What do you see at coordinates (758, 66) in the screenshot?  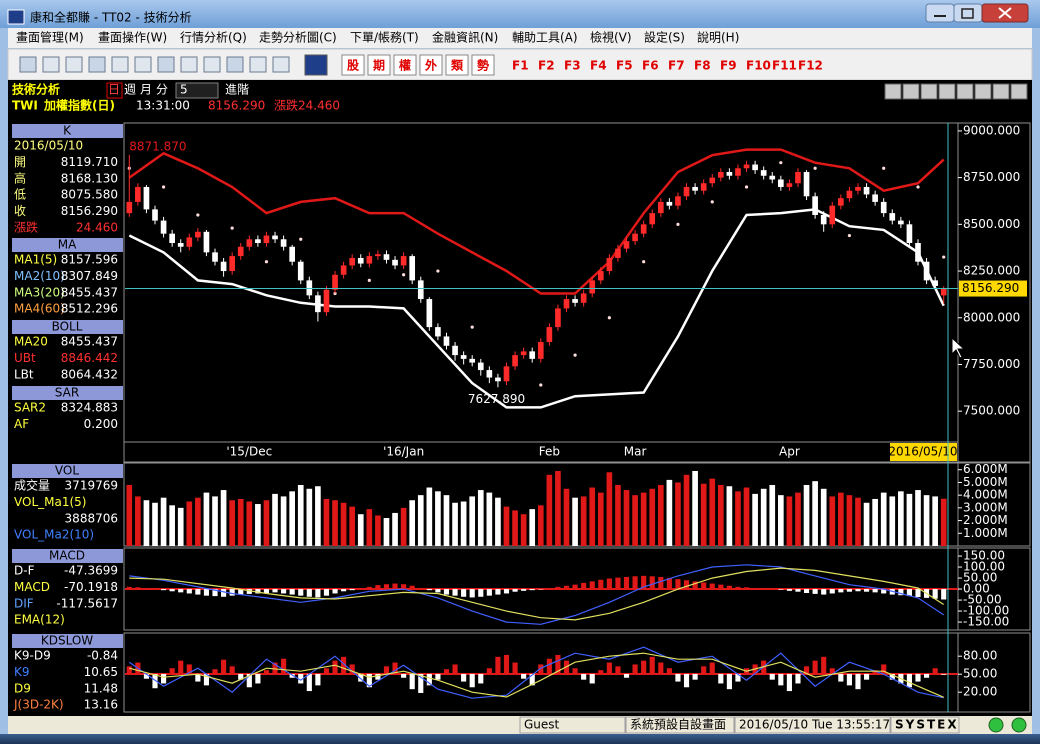 I see `function-key: F10` at bounding box center [758, 66].